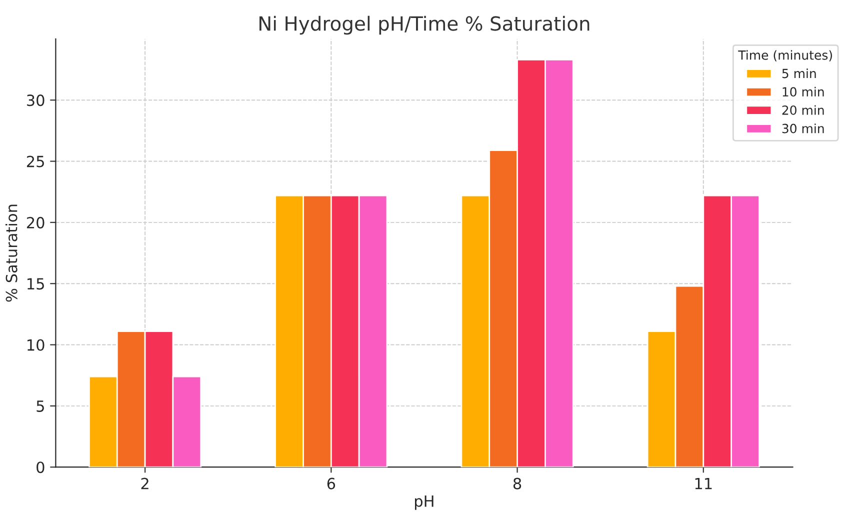 This screenshot has width=857, height=519. I want to click on y-tick-label: 0, so click(40, 468).